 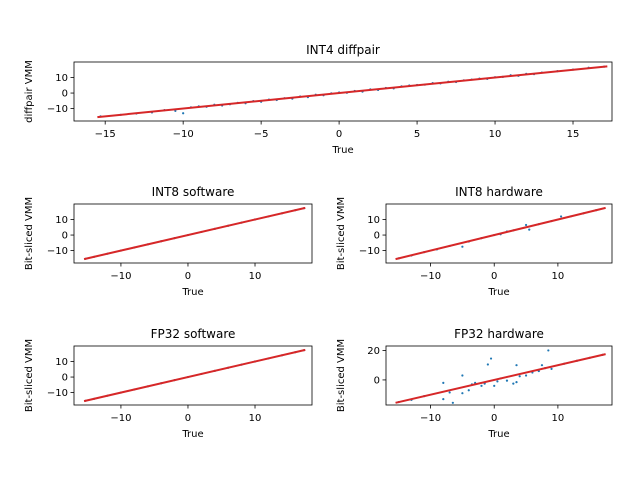 I want to click on chart-title: INT8 hardware, so click(x=499, y=192).